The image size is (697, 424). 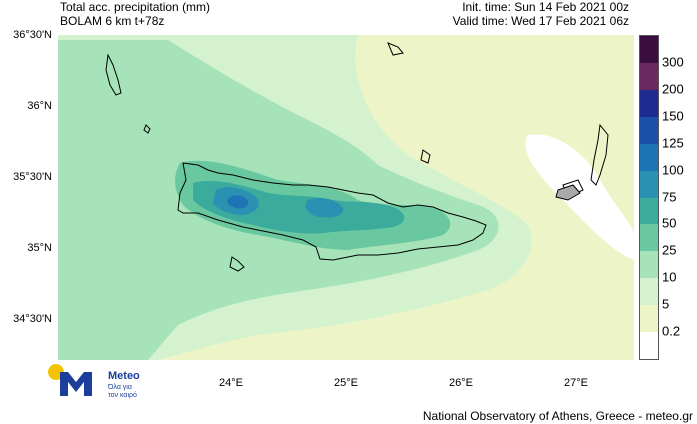 I want to click on colorbar-label: 300, so click(x=673, y=62).